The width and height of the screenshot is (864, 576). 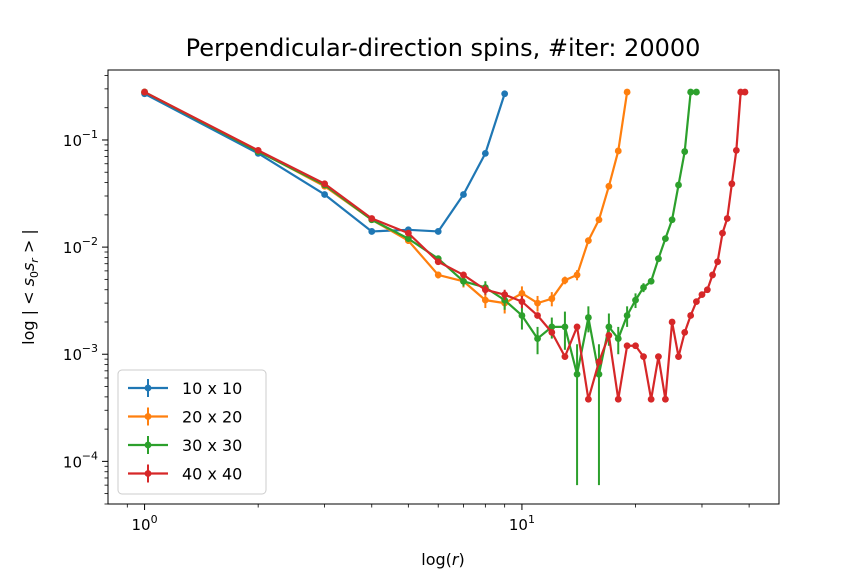 What do you see at coordinates (80, 246) in the screenshot?
I see `y-tick-label: 10⁻²` at bounding box center [80, 246].